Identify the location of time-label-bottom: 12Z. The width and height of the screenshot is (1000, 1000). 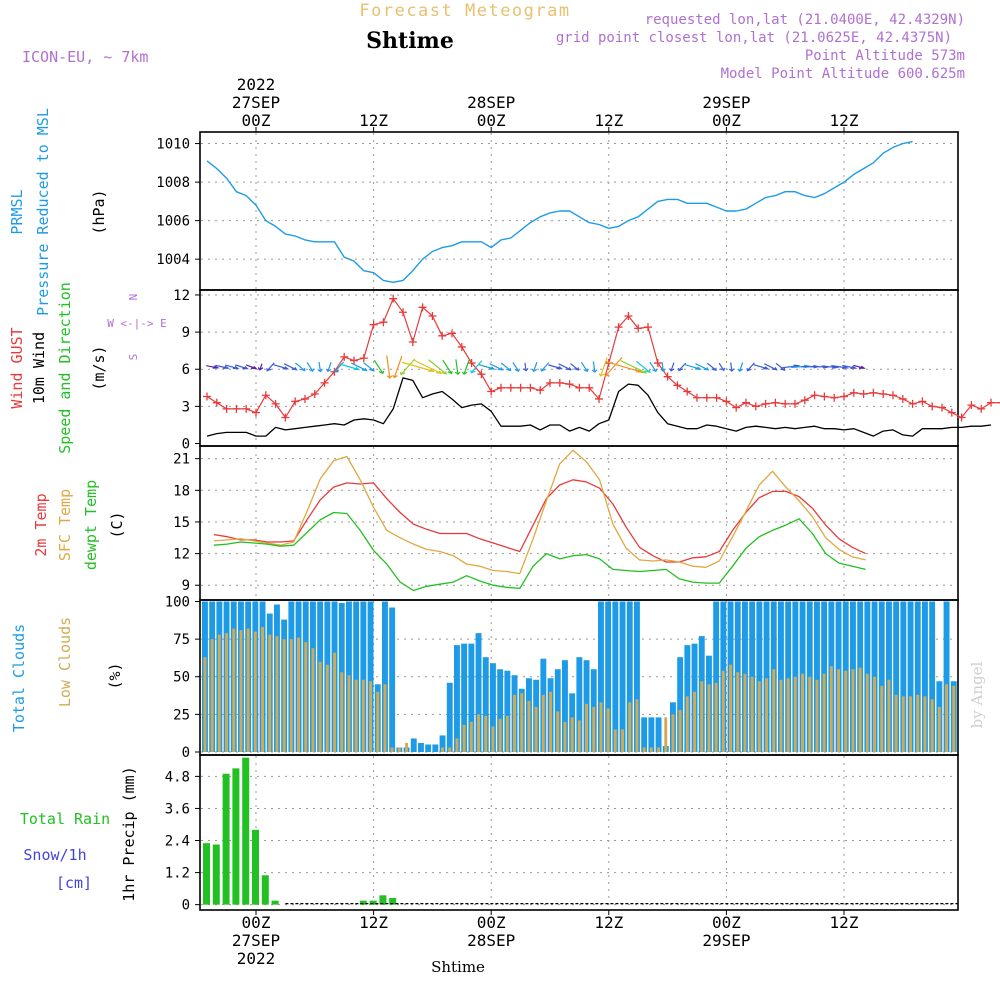
(844, 922).